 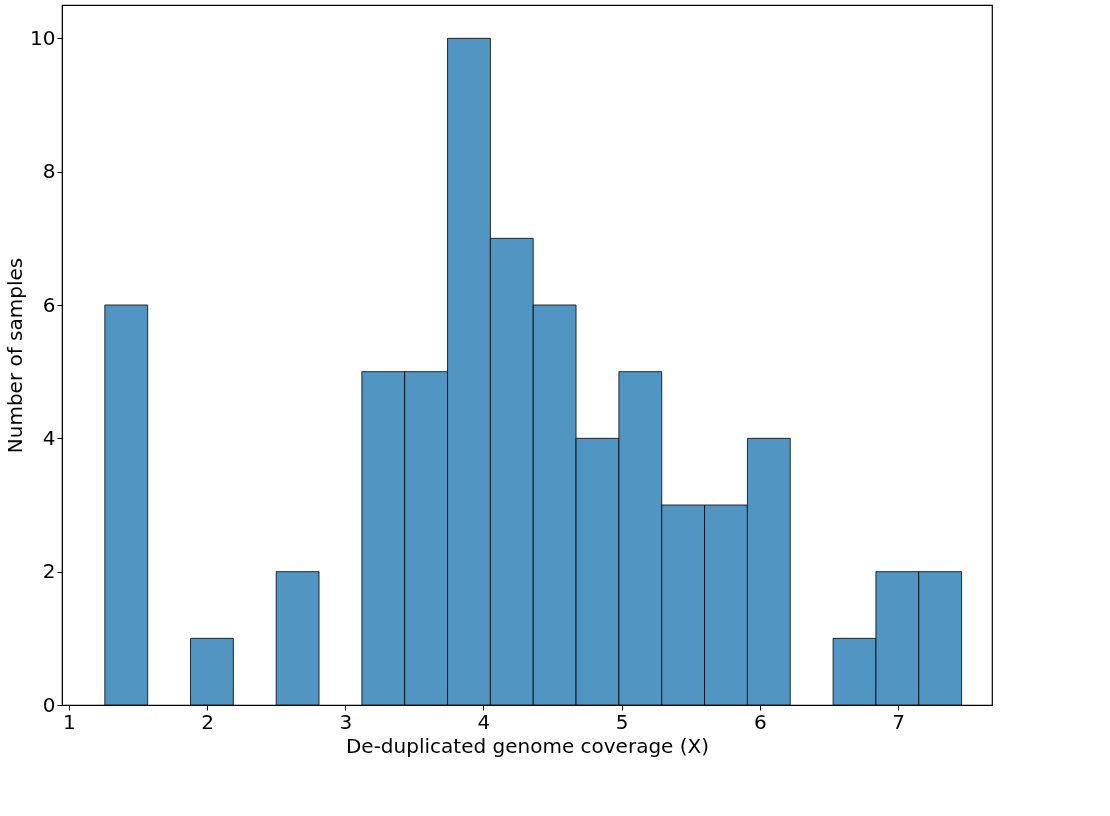 What do you see at coordinates (15, 355) in the screenshot?
I see `y-axis-title: Number of samples` at bounding box center [15, 355].